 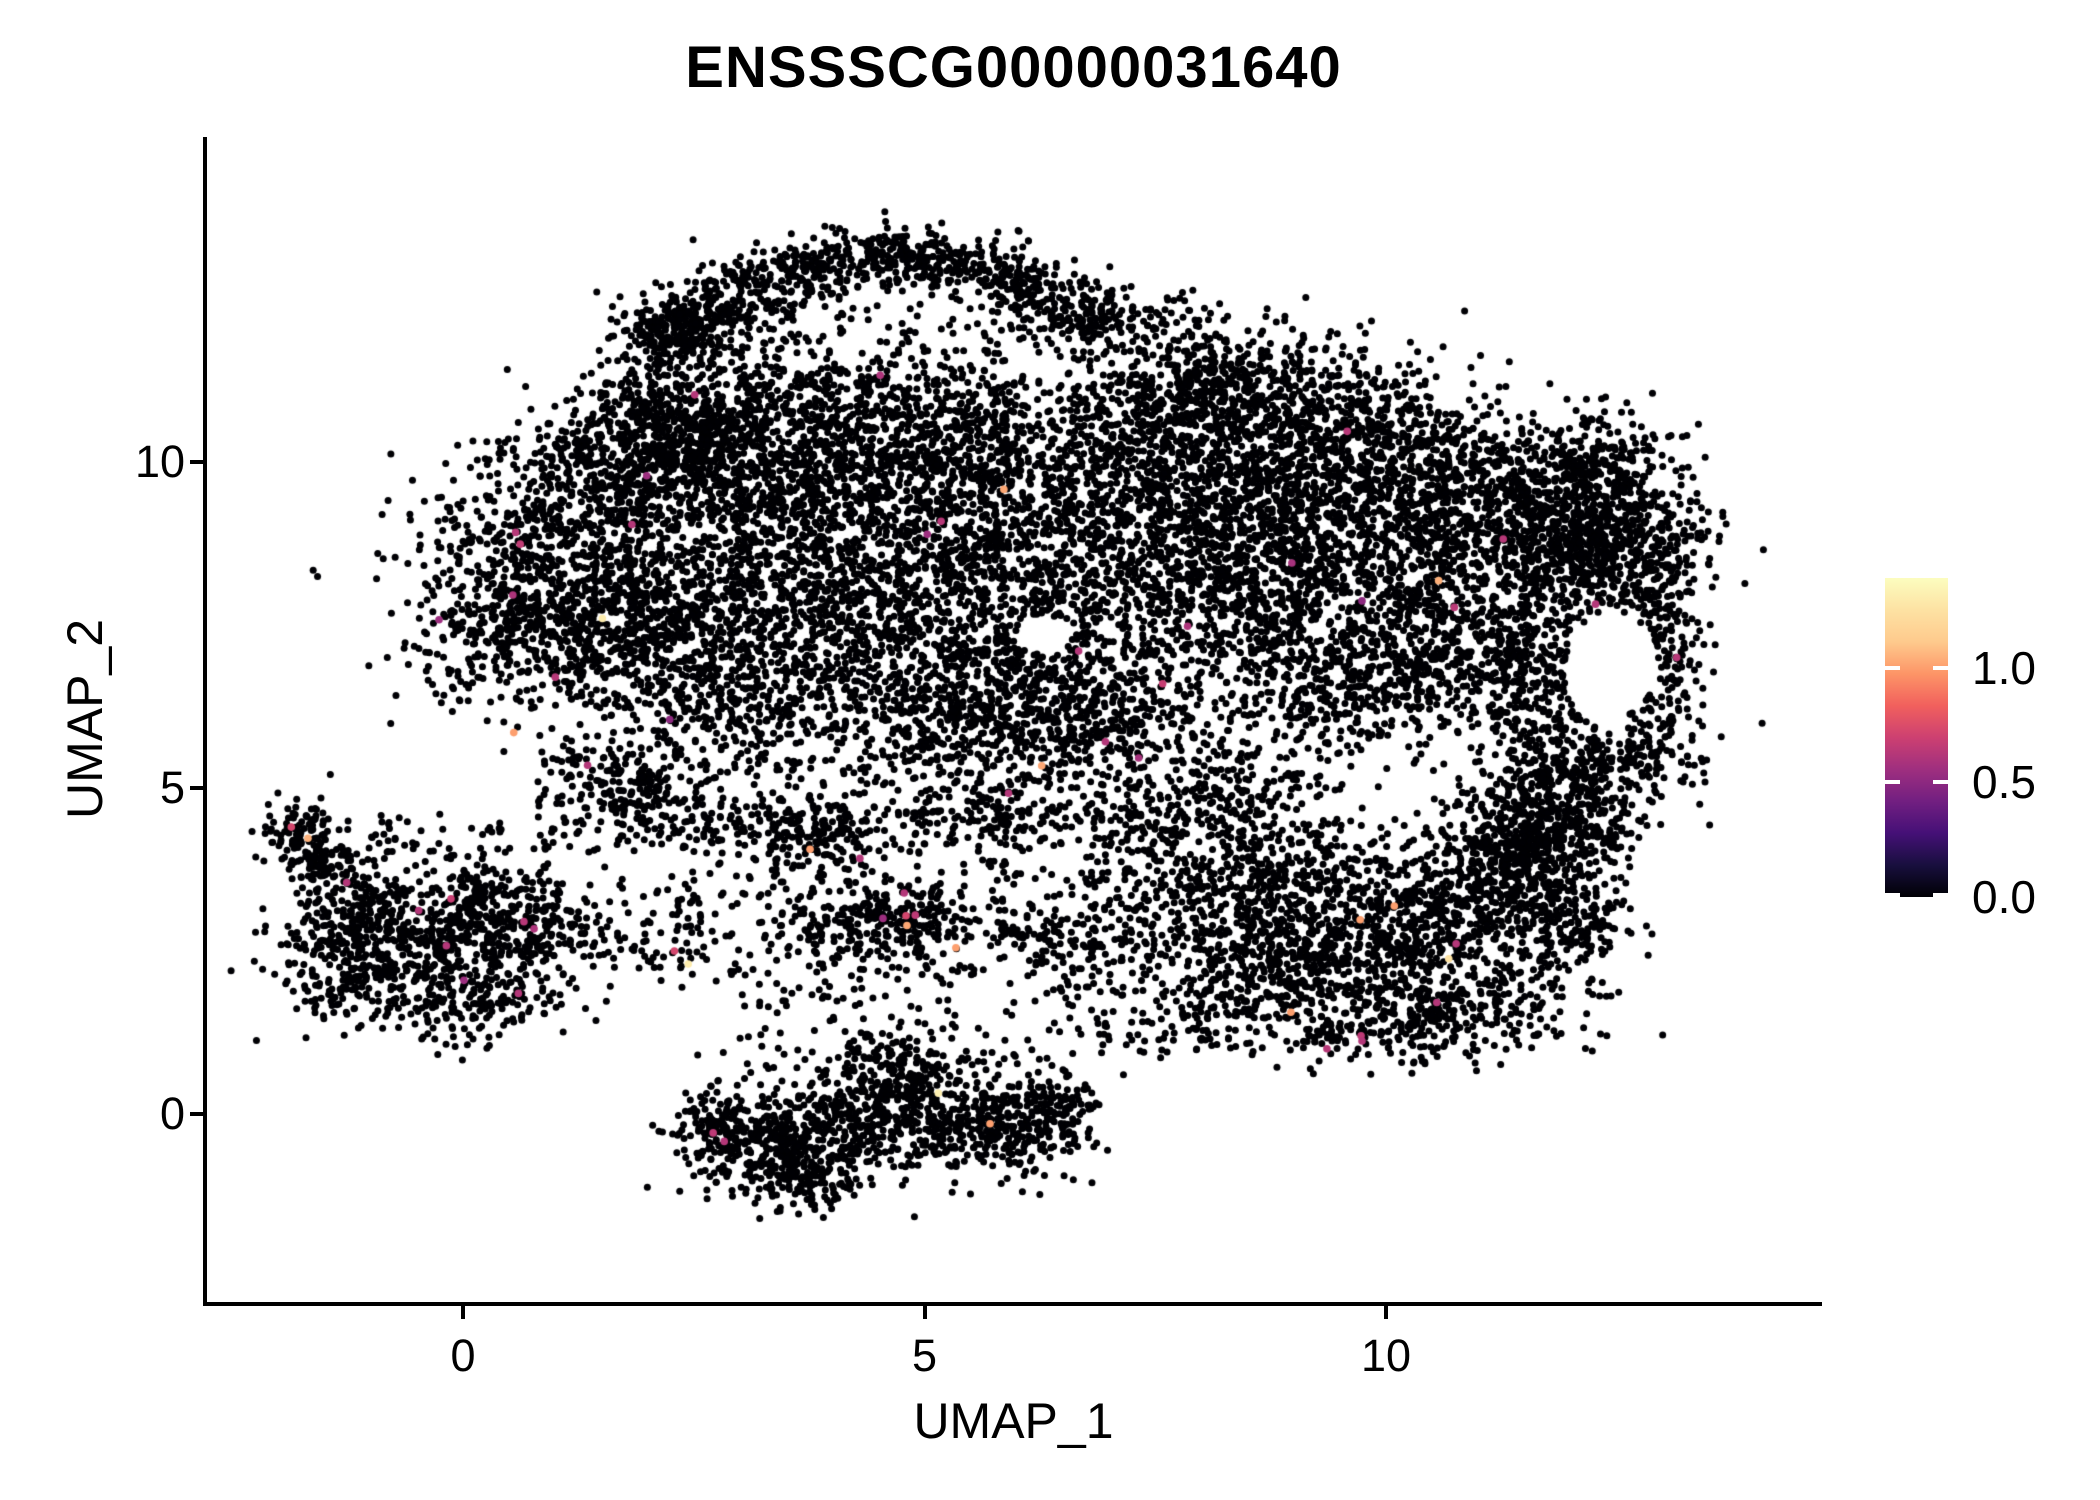 What do you see at coordinates (1013, 67) in the screenshot?
I see `plot-title: ENSSSCG00000031640` at bounding box center [1013, 67].